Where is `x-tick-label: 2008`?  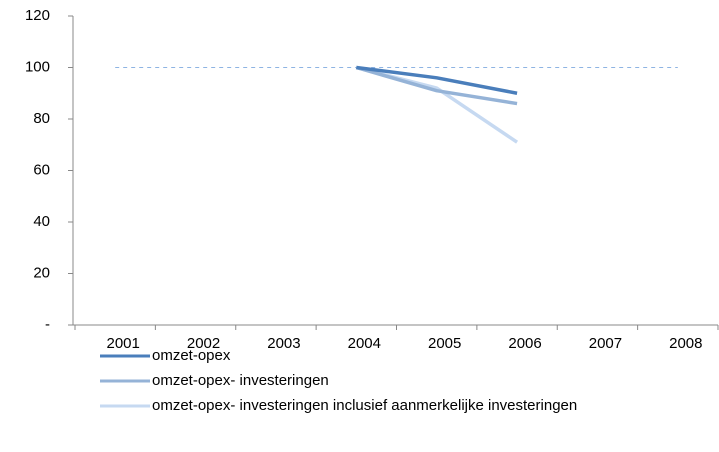 x-tick-label: 2008 is located at coordinates (685, 343).